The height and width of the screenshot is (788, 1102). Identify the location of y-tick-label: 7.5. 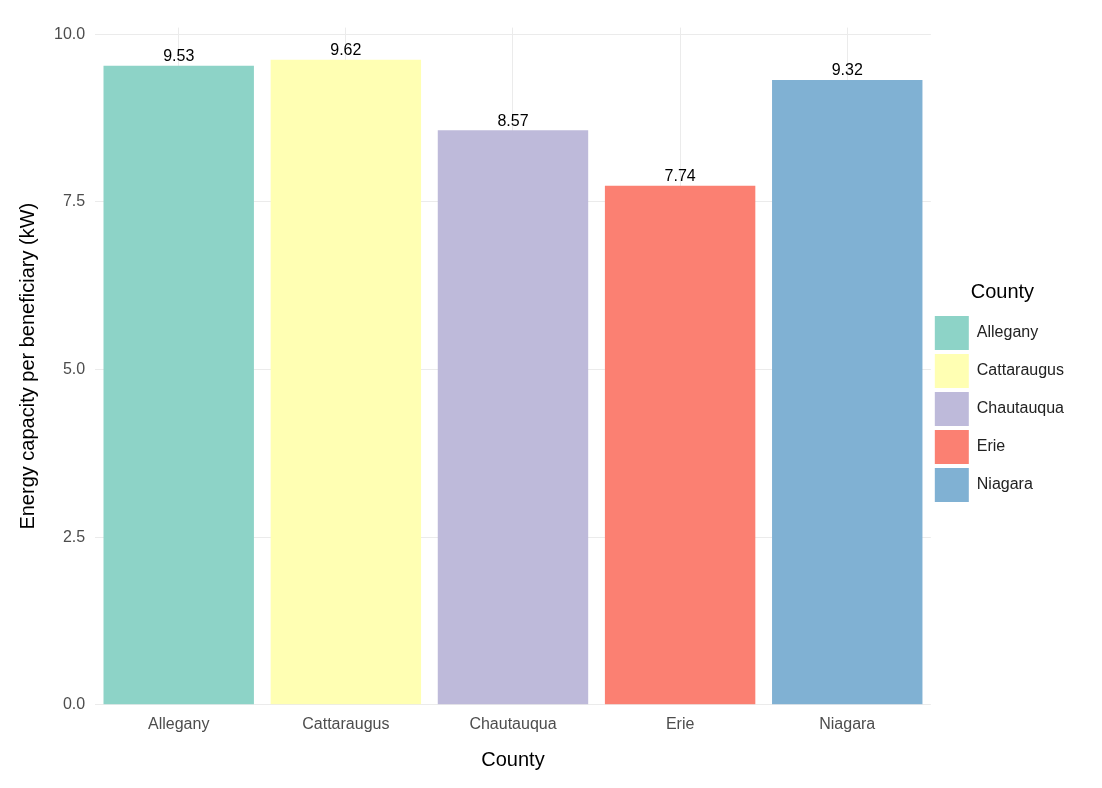
(74, 201).